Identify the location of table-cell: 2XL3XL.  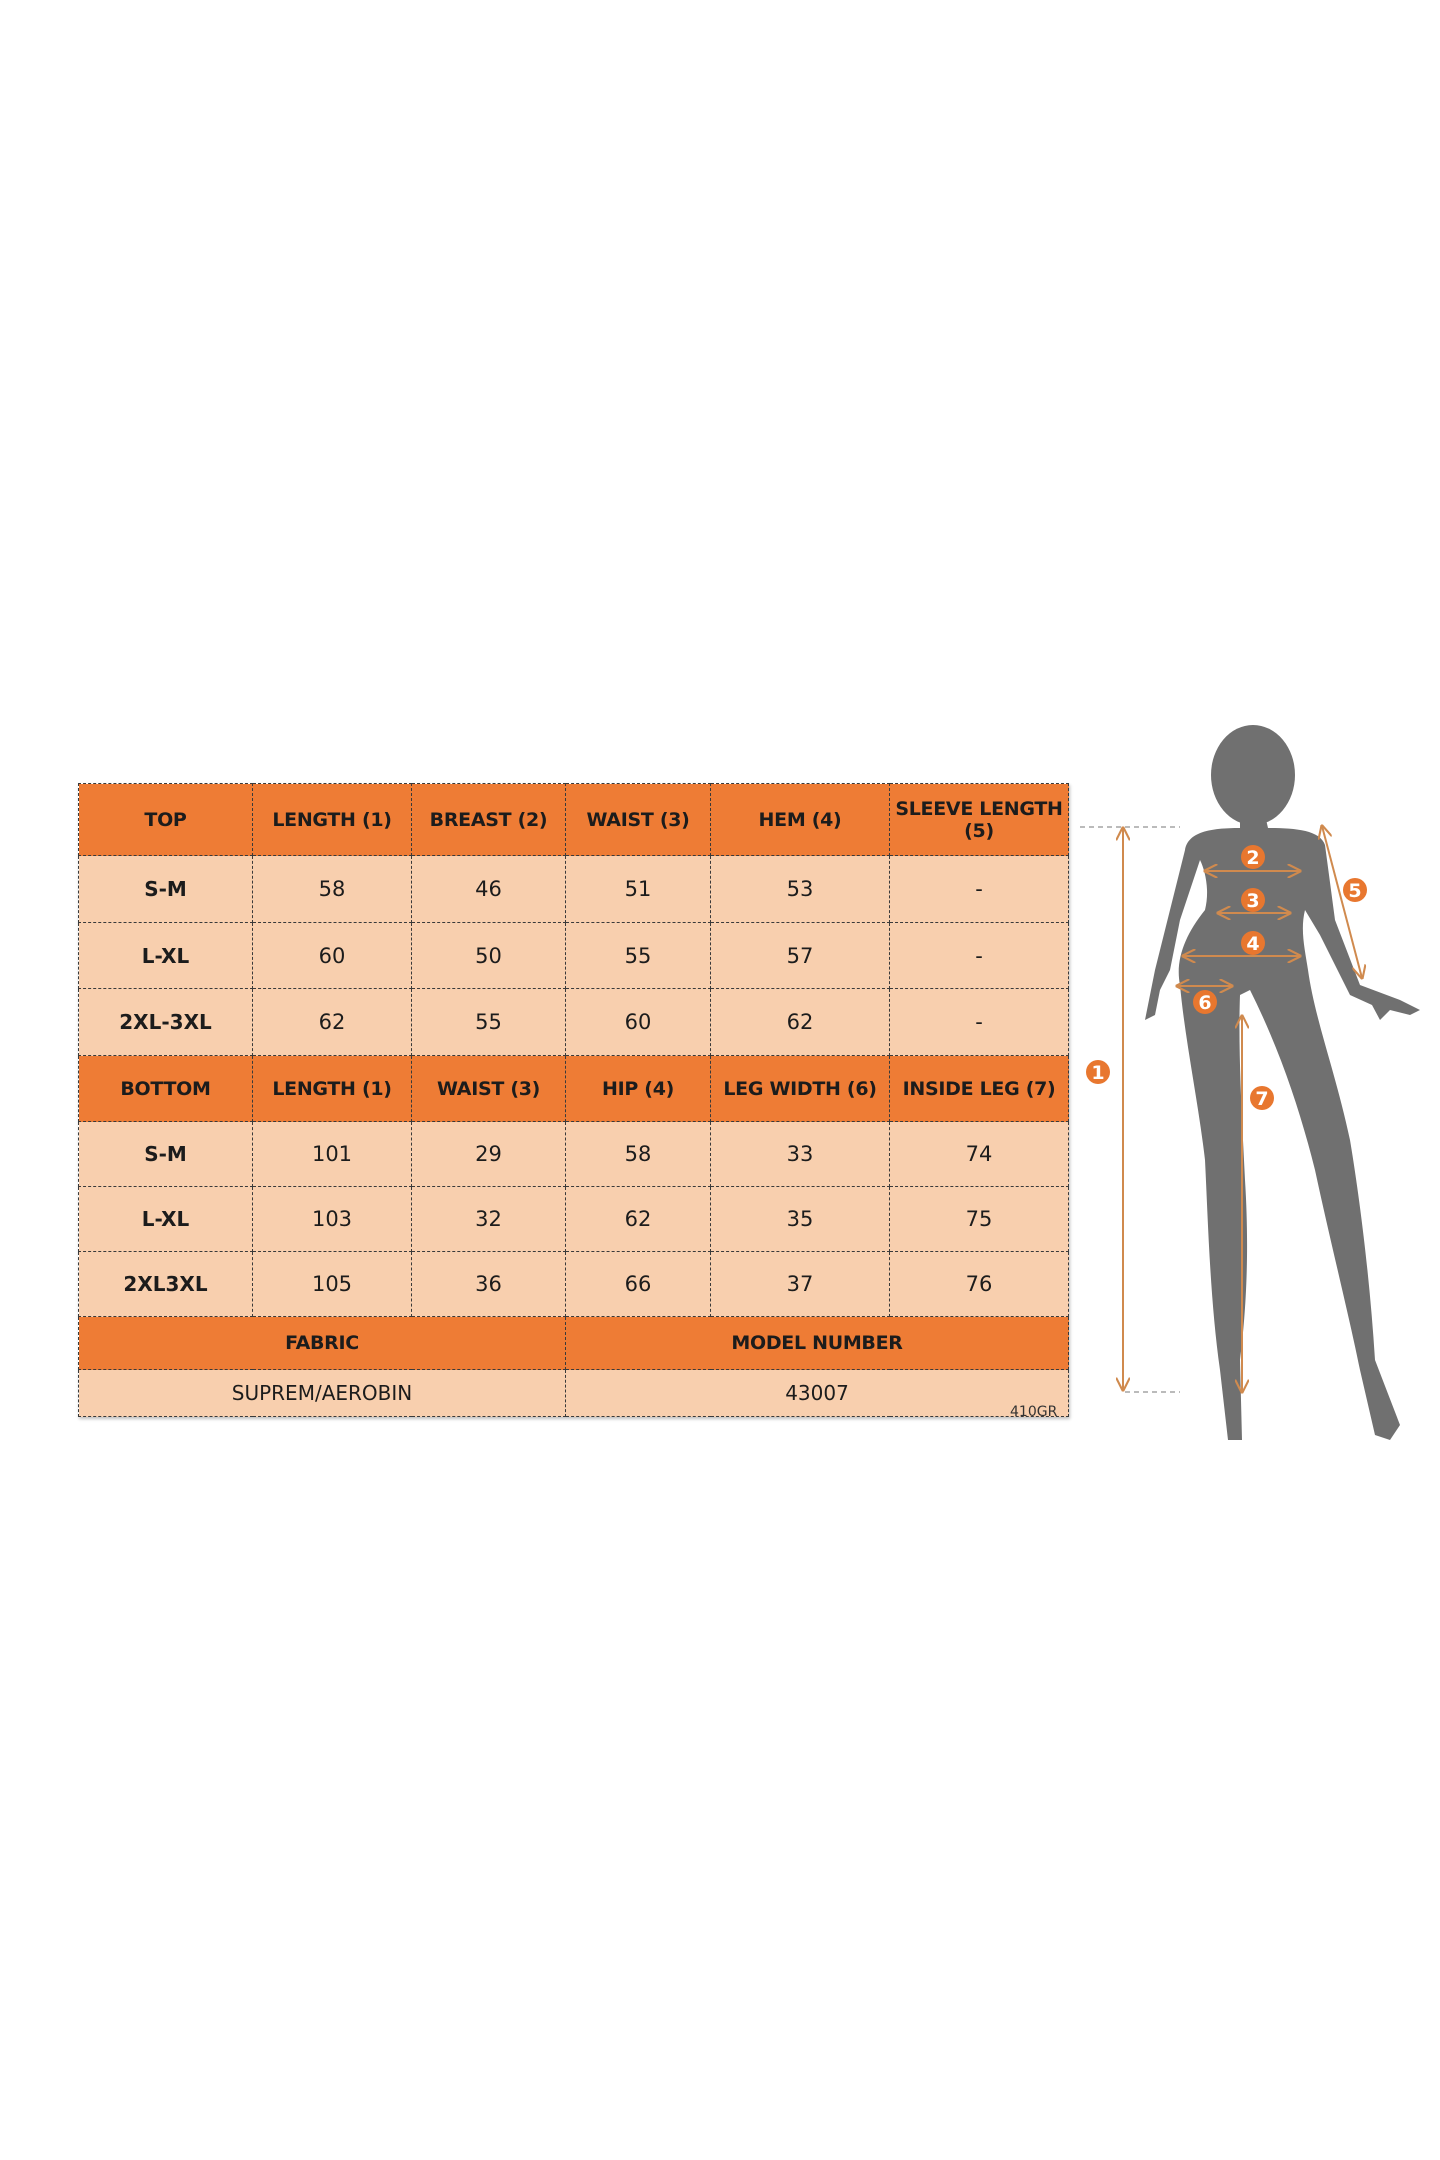
(165, 1284).